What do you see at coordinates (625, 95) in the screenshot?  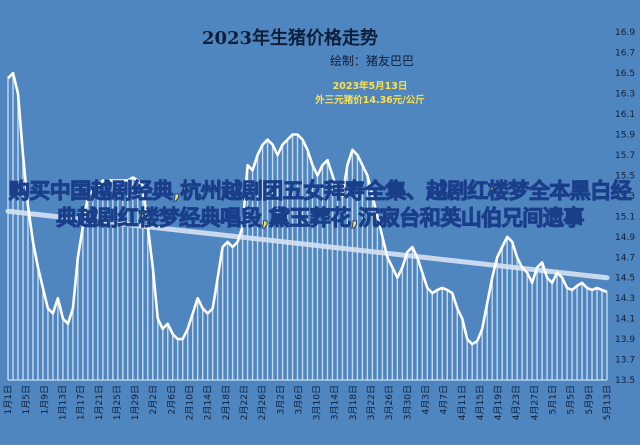 I see `y-tick-label: 16.3` at bounding box center [625, 95].